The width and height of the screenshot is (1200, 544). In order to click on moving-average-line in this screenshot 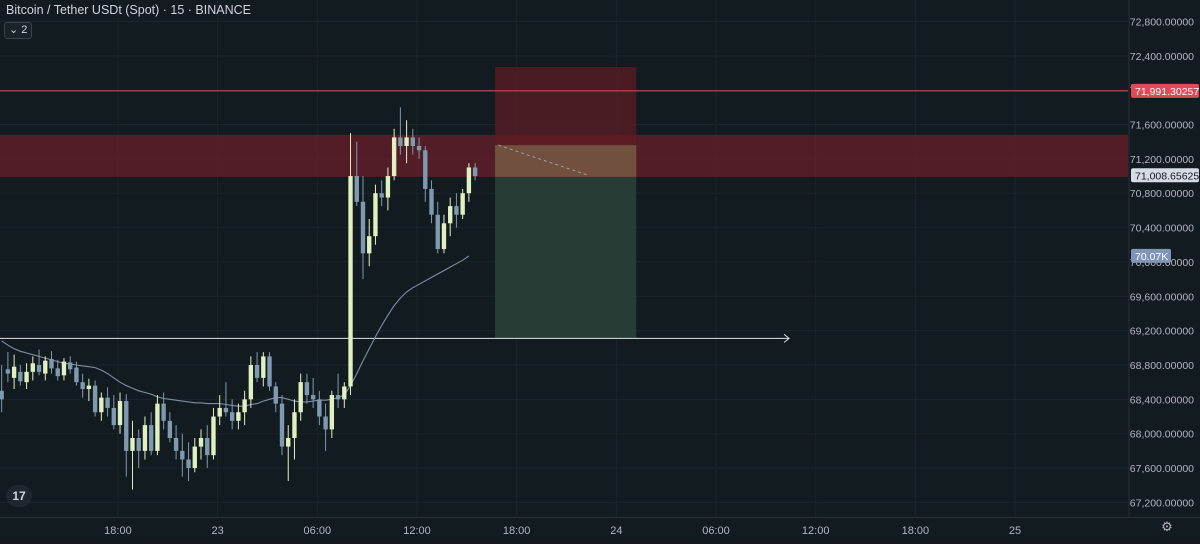, I will do `click(235, 331)`.